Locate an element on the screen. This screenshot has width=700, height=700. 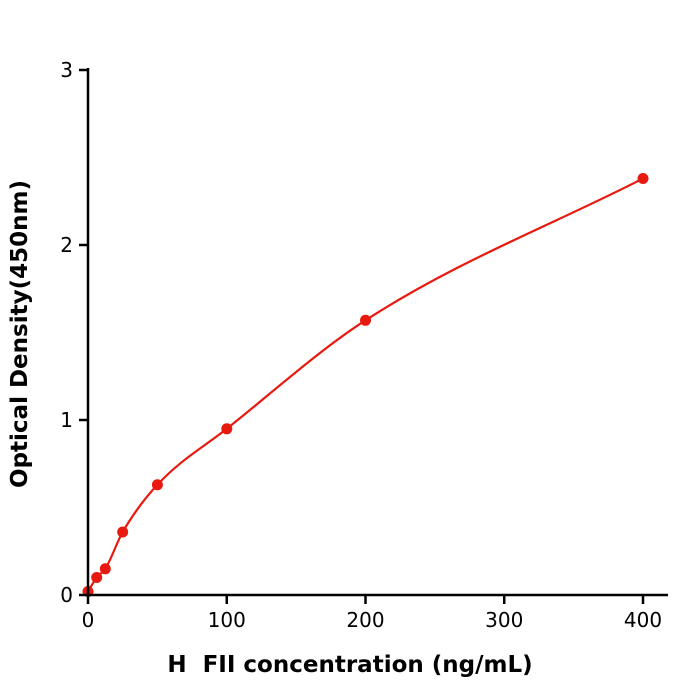
y-tick-label-3: 3 is located at coordinates (66, 70).